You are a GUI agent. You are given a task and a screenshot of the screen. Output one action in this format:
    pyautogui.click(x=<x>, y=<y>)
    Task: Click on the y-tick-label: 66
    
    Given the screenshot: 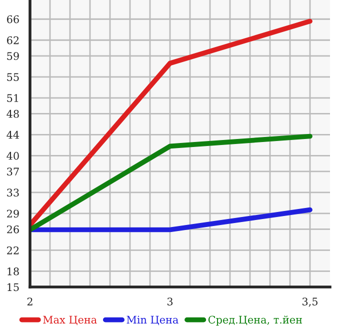 What is the action you would take?
    pyautogui.click(x=13, y=19)
    